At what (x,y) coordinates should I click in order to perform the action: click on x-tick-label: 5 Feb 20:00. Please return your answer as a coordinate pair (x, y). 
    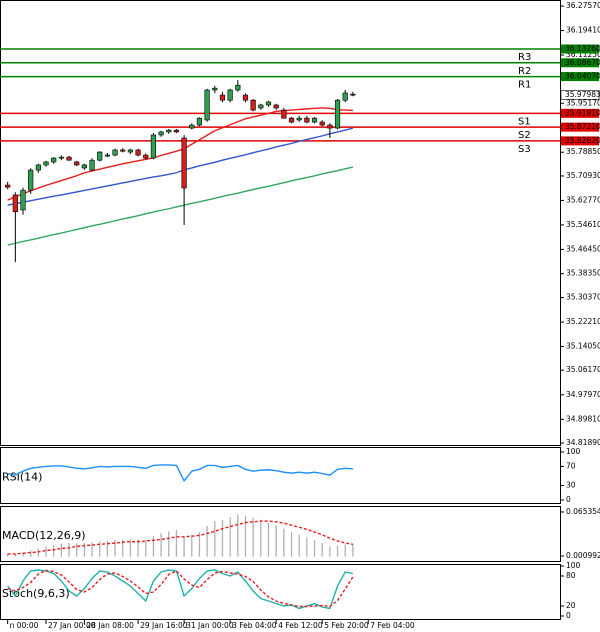
    Looking at the image, I should click on (346, 625).